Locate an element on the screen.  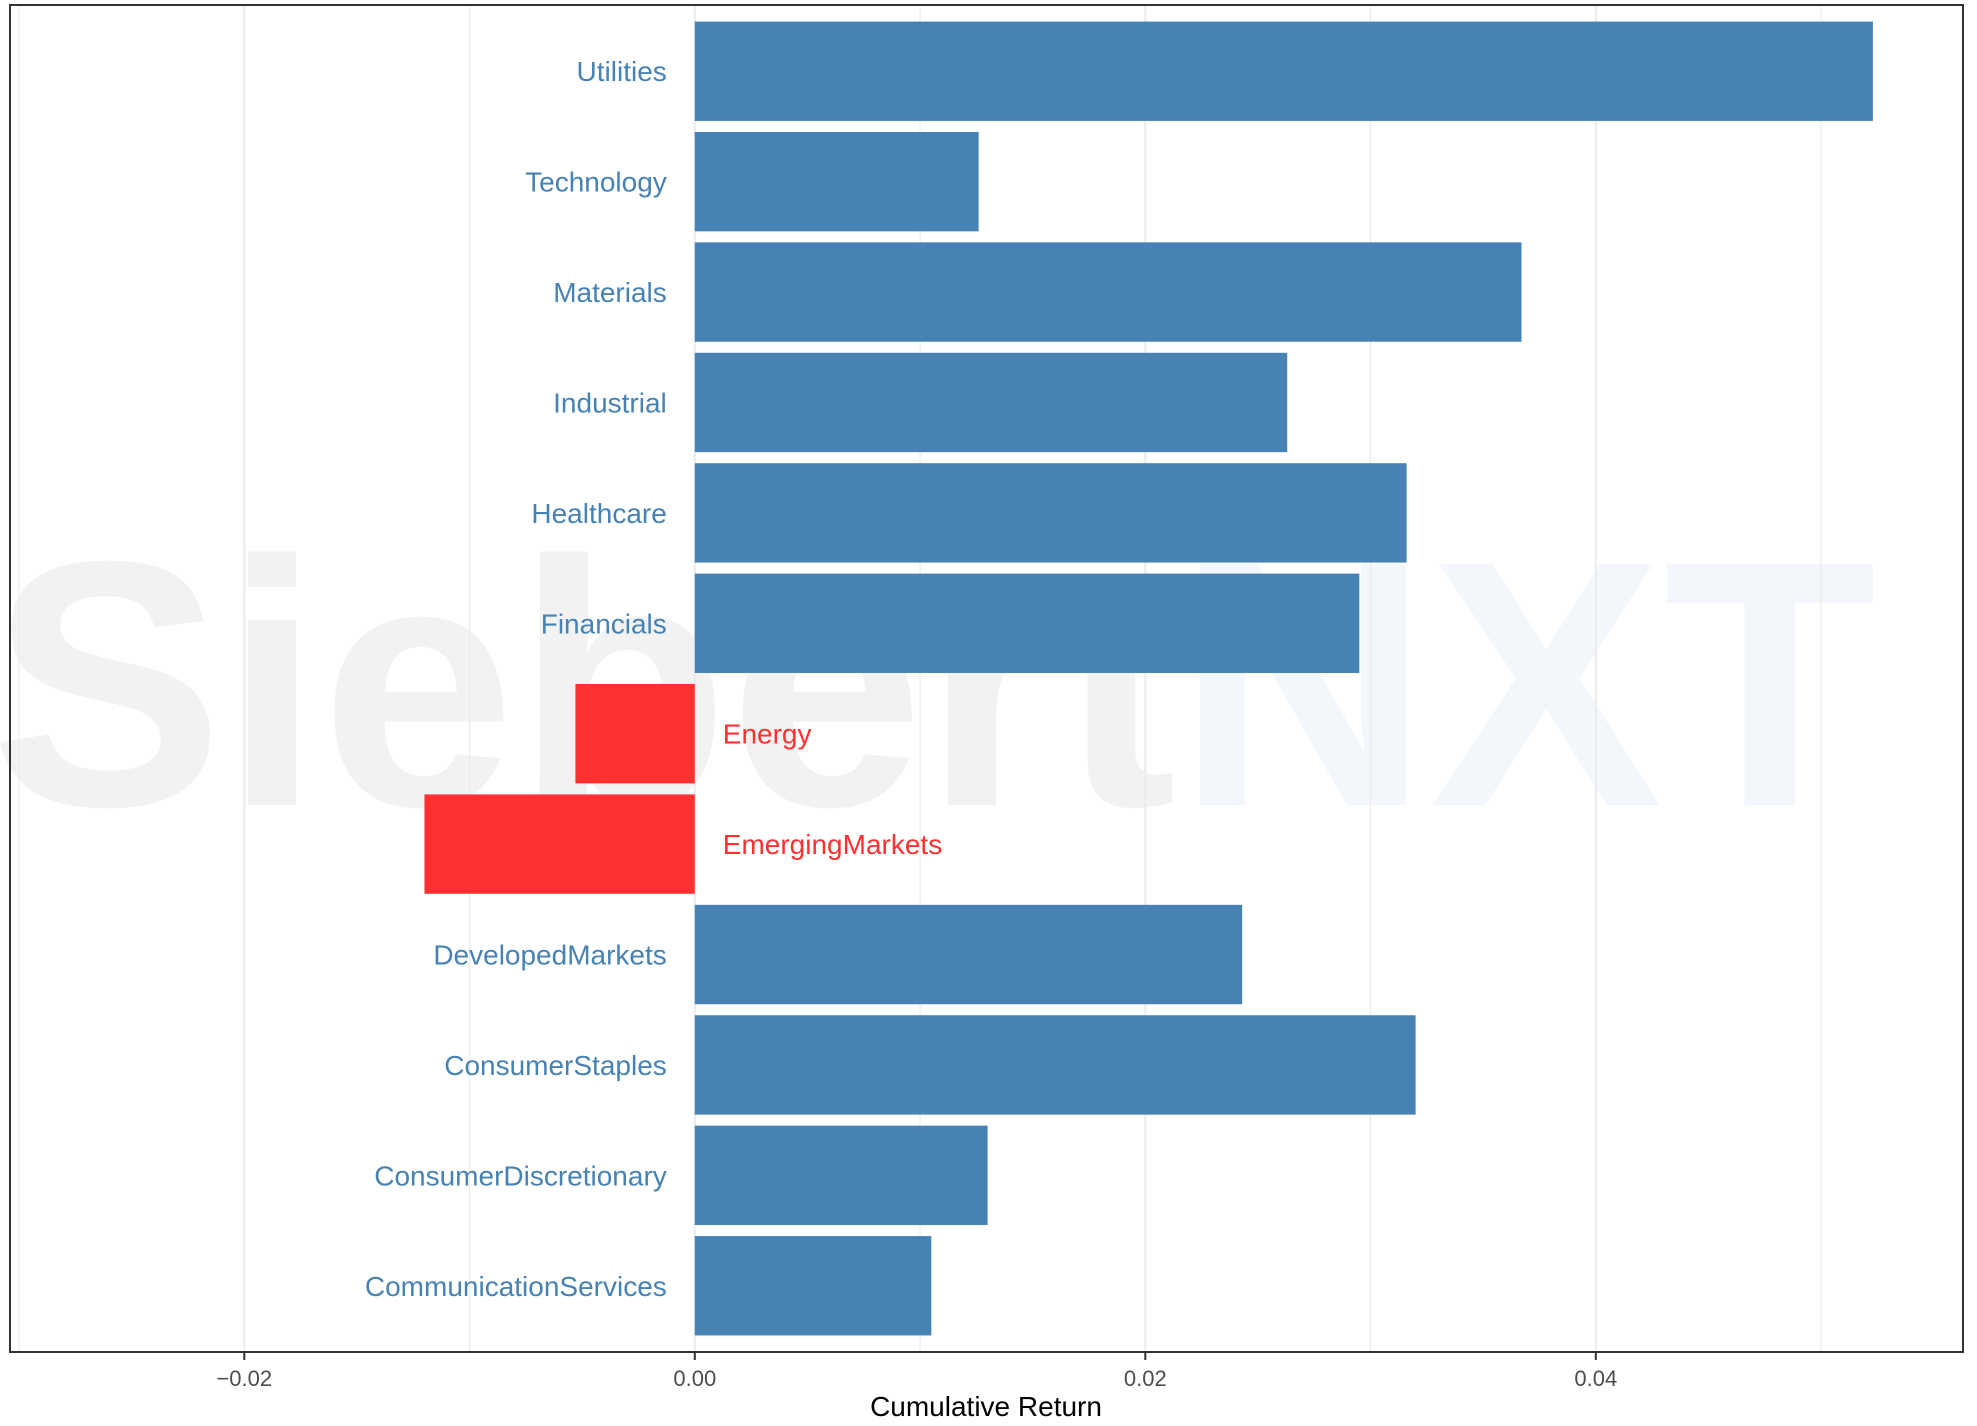
bar-label-consumer-staples: ConsumerStaples is located at coordinates (555, 1065).